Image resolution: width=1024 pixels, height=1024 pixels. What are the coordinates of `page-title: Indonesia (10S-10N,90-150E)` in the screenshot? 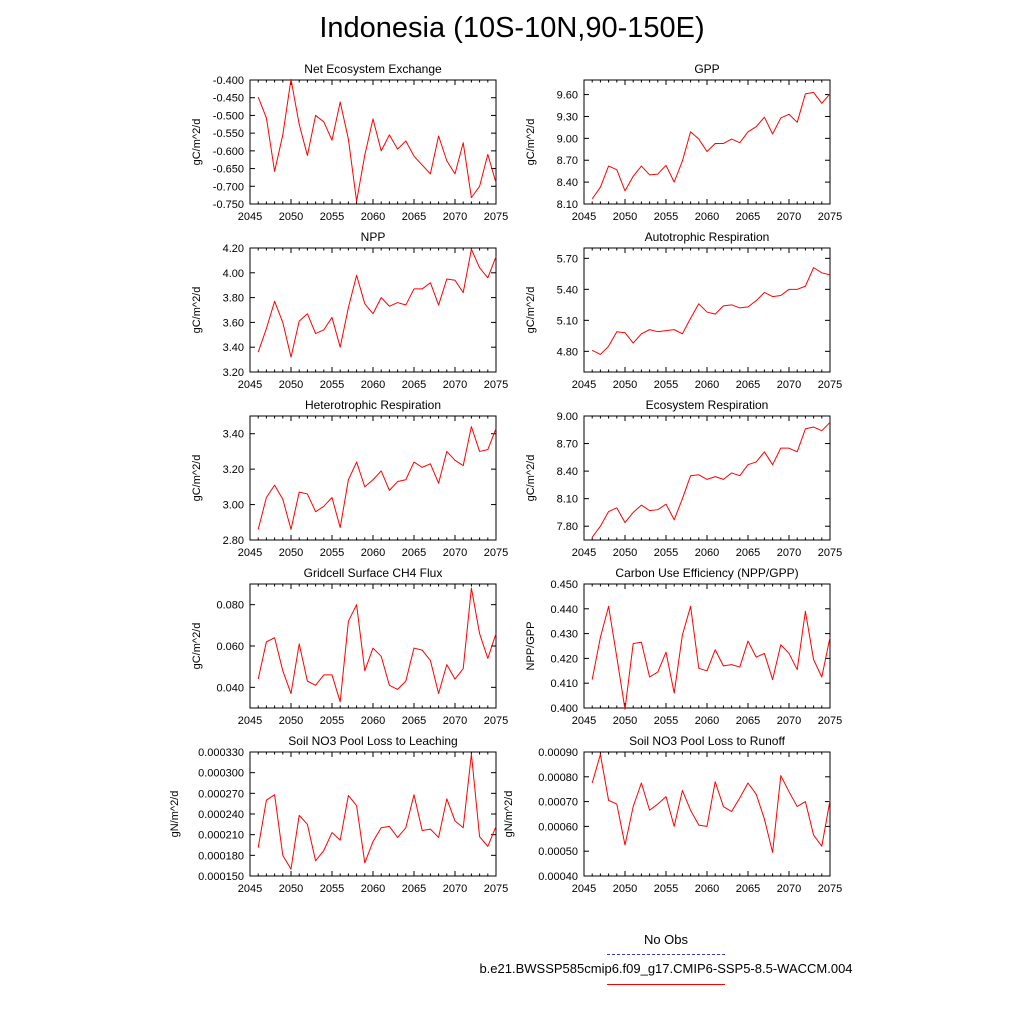 It's located at (512, 28).